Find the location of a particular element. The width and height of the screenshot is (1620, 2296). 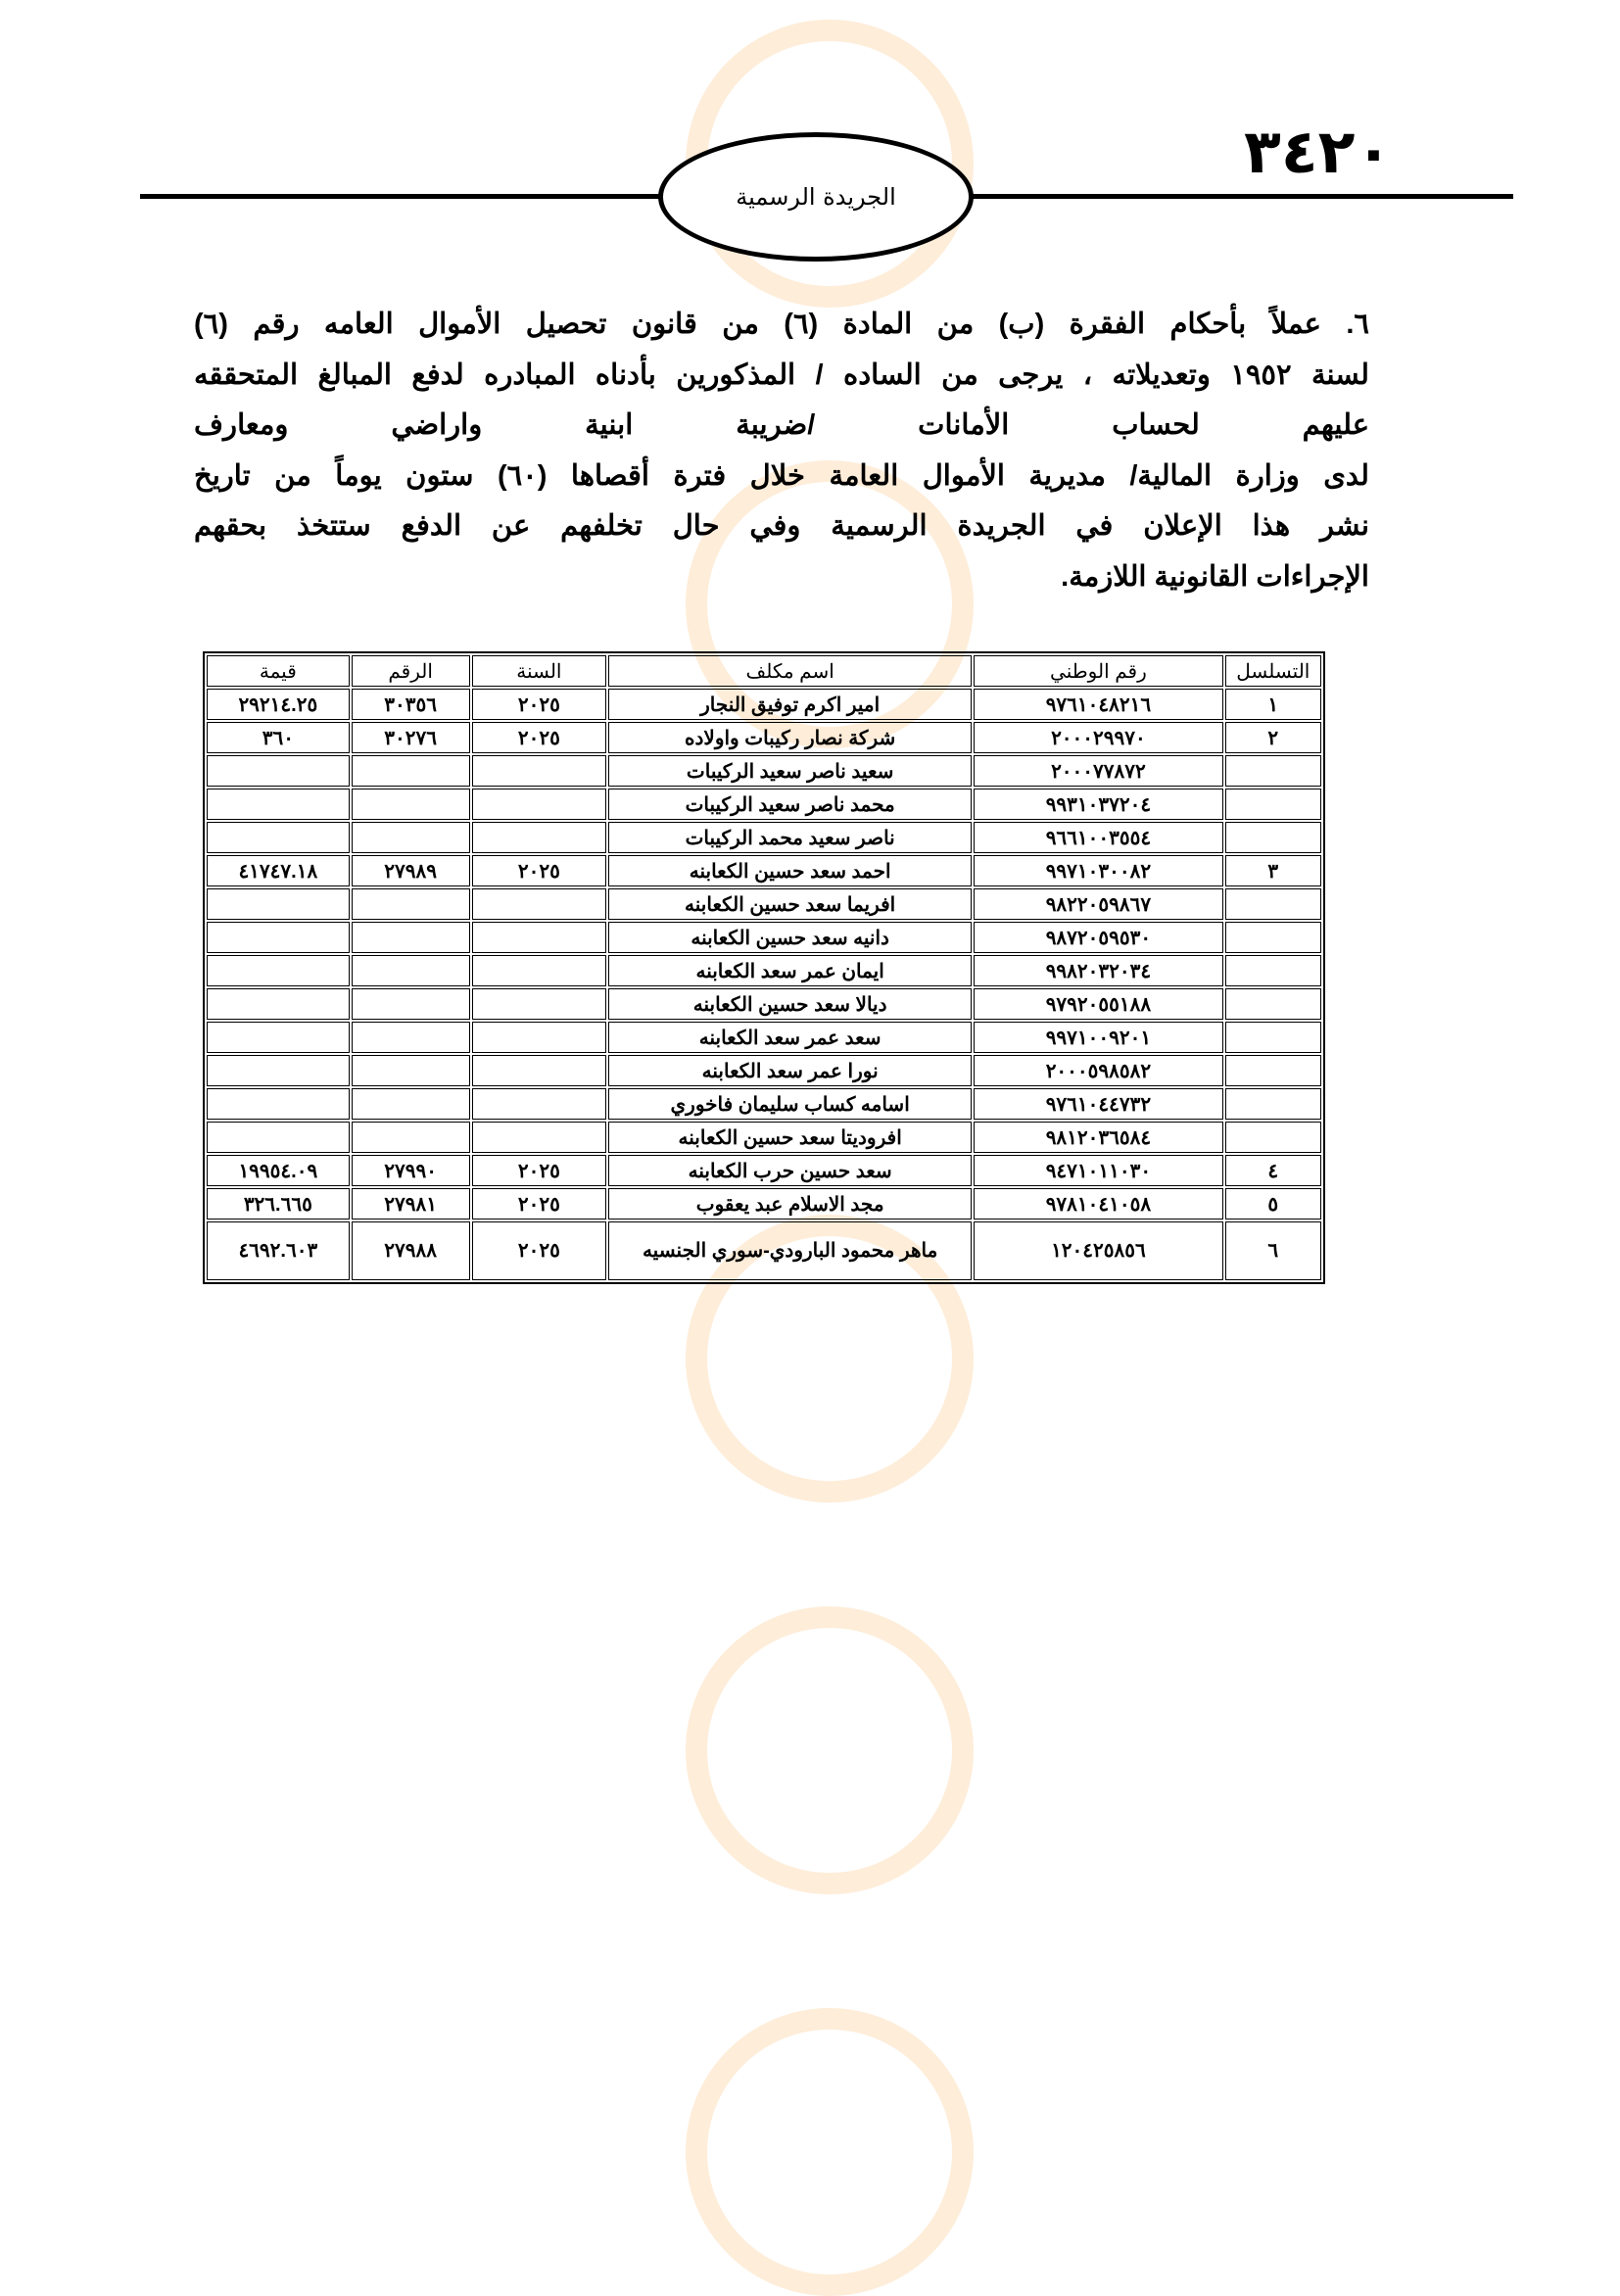

page-number: ٣٤٢٠ is located at coordinates (1318, 151).